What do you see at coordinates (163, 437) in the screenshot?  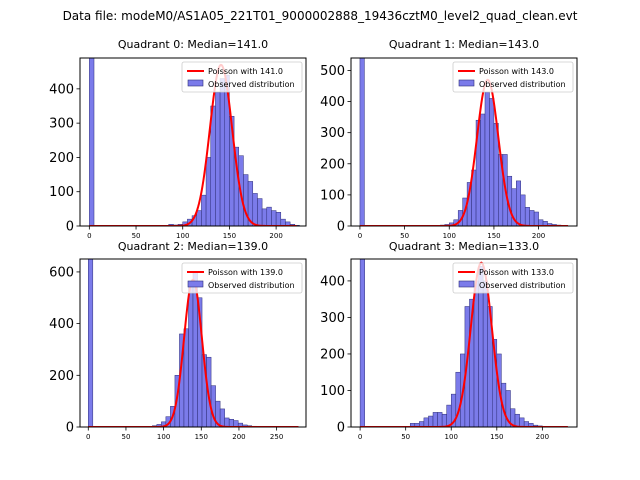 I see `quadrant-2-xtick-label: 100` at bounding box center [163, 437].